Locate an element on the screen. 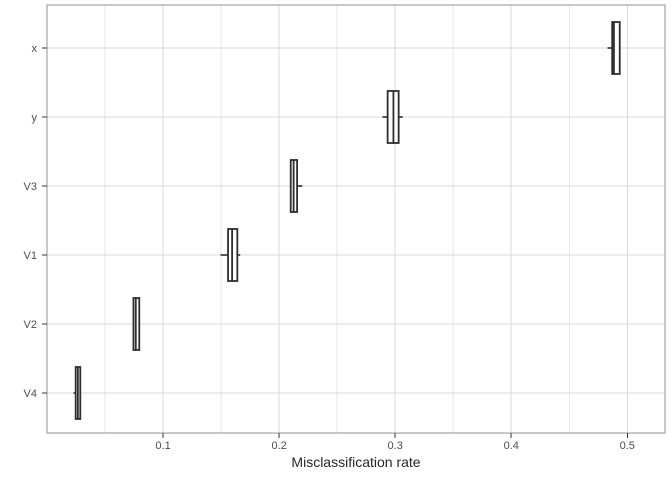 This screenshot has height=480, width=672. x-tick-labels: 0.1 0.2 0.3 0.4 0.5 is located at coordinates (395, 446).